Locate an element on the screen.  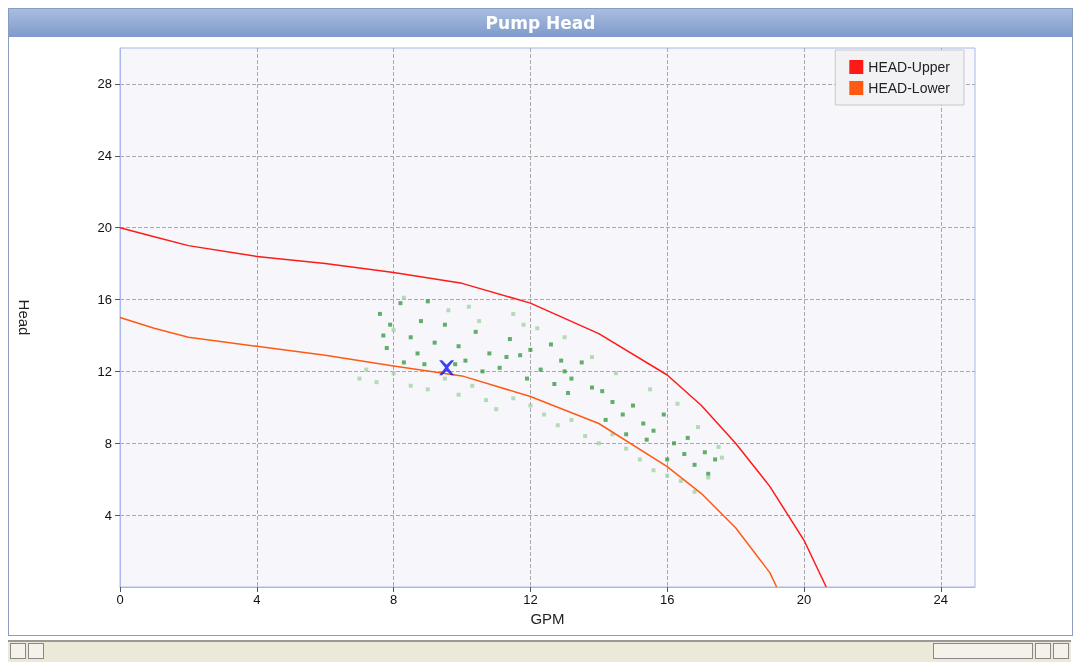
chart-title: Pump Head is located at coordinates (540, 23).